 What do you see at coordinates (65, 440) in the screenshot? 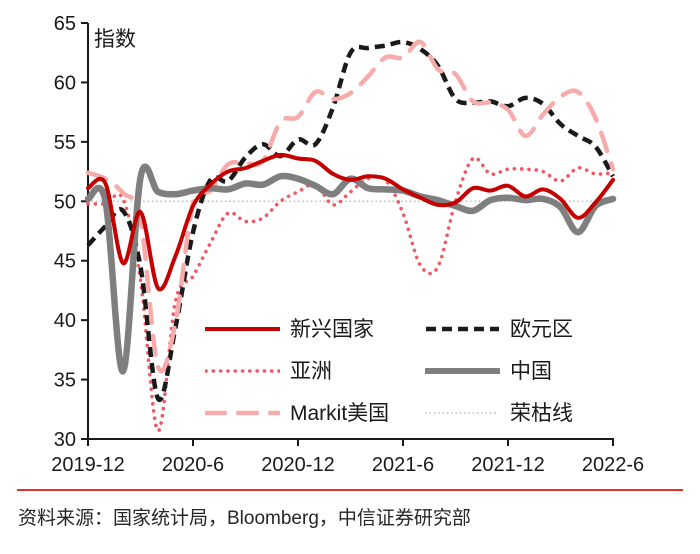
I see `y-tick-label: 30` at bounding box center [65, 440].